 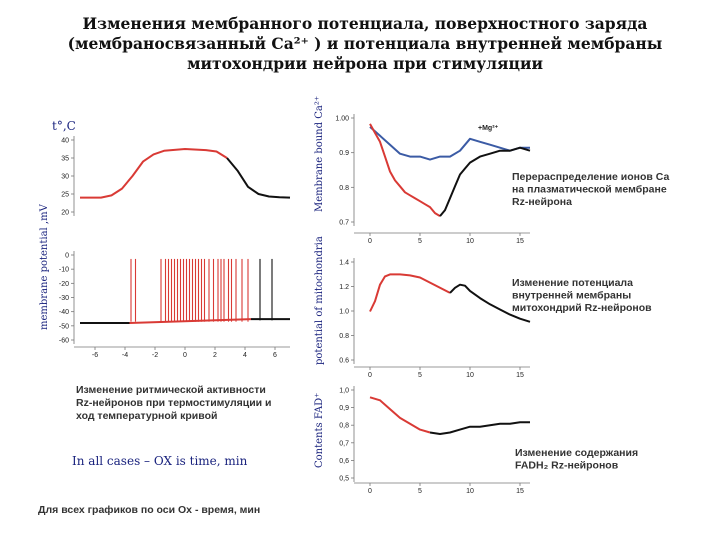 I want to click on left-caption-line-3: ход температурной кривой, so click(x=146, y=416).